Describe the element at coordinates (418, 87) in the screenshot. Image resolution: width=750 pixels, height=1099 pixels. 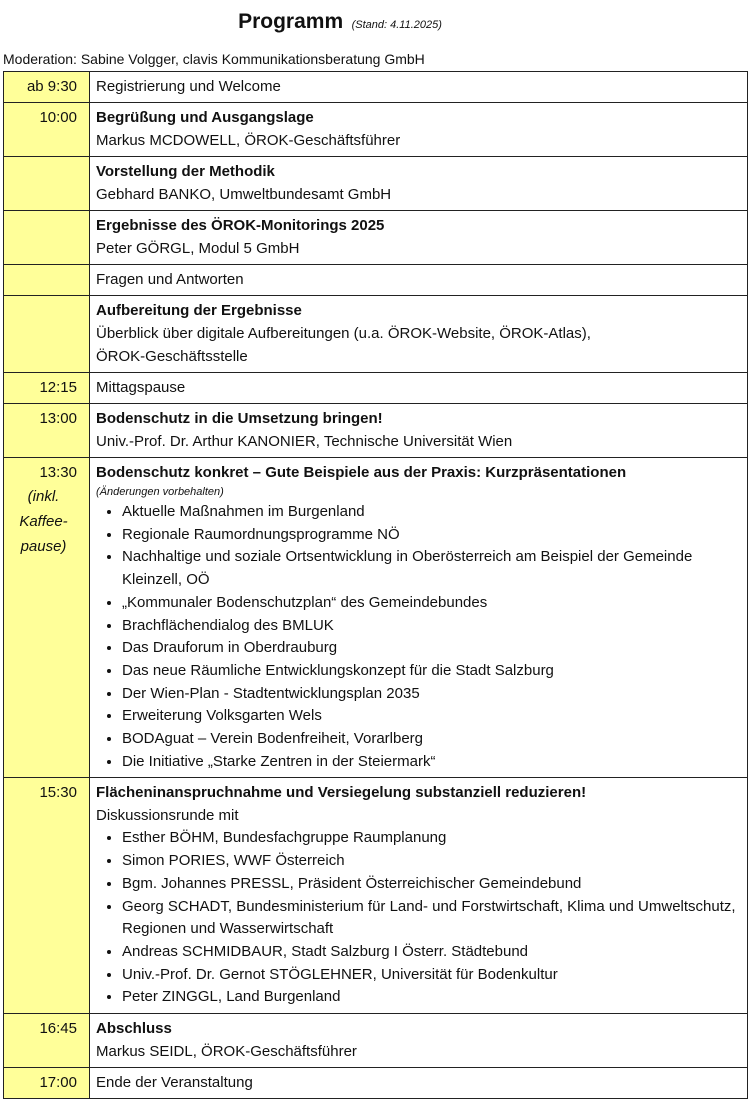
I see `content-cell: Registrierung und Welcome` at that location.